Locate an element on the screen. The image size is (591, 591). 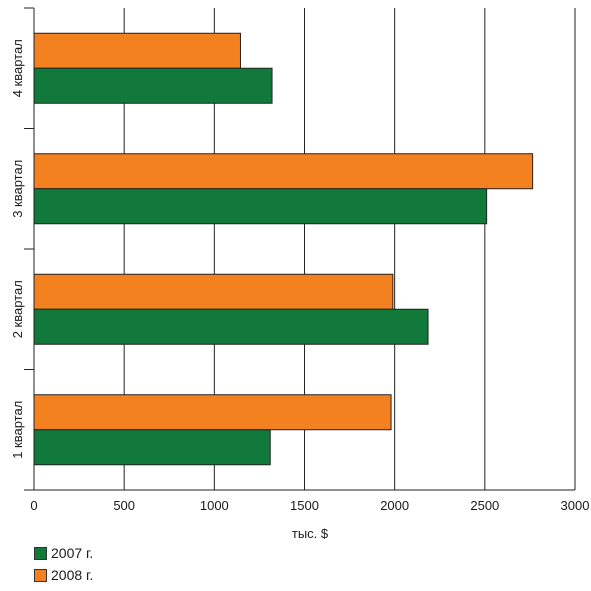
x-tick-label: 2500 is located at coordinates (484, 505).